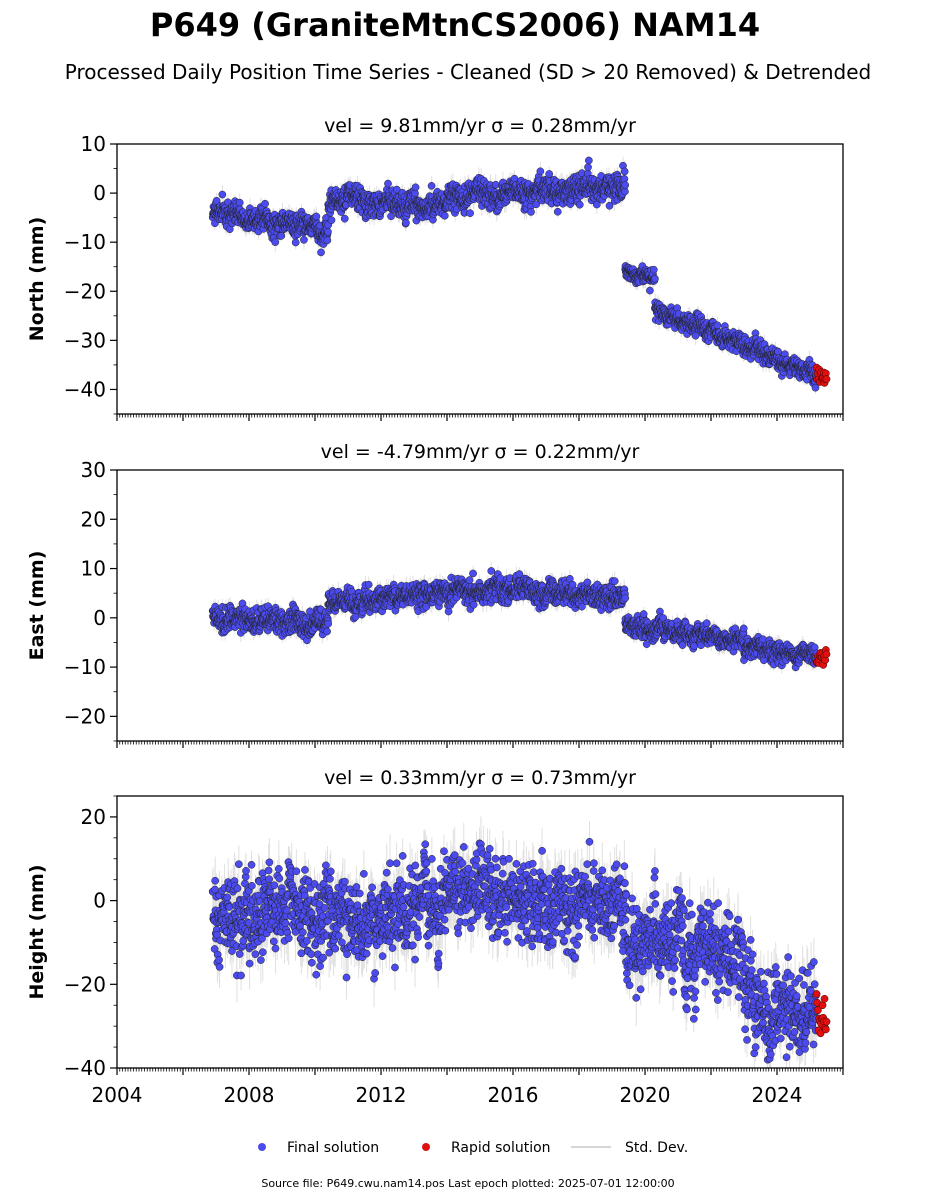 The height and width of the screenshot is (1200, 937). I want to click on north-y-tick-label: −40, so click(85, 389).